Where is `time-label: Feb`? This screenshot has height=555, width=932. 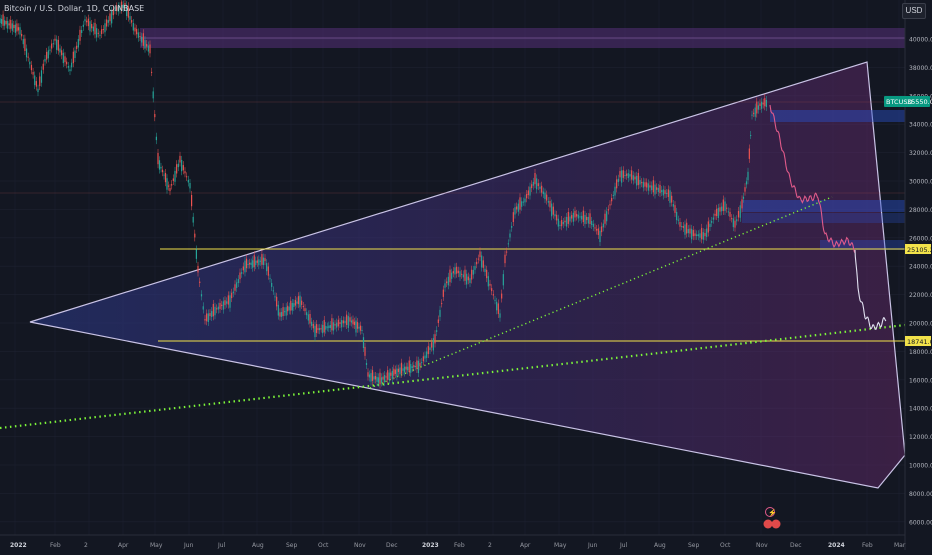 time-label: Feb is located at coordinates (867, 545).